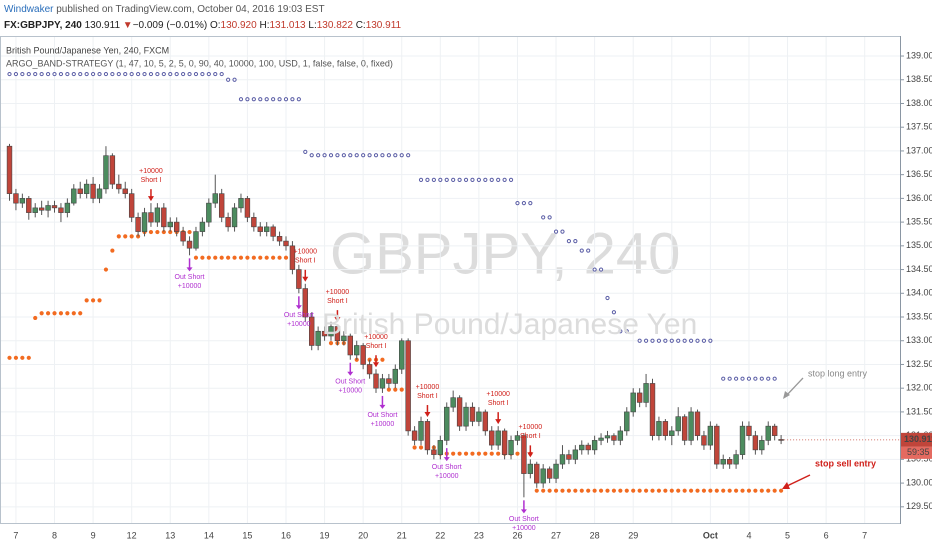 The width and height of the screenshot is (932, 550). Describe the element at coordinates (919, 245) in the screenshot. I see `y-tick-label: 135.000` at that location.